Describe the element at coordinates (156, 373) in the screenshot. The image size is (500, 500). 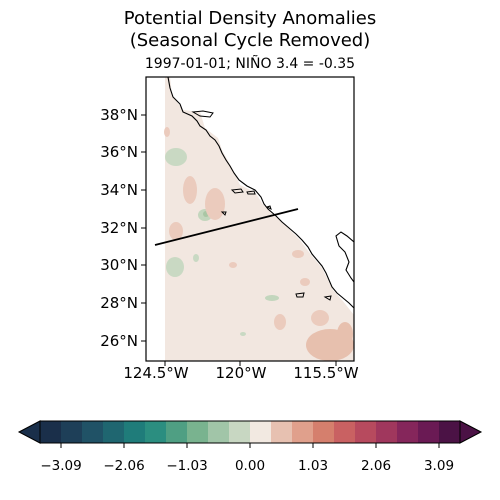
I see `lon-tick-label: 124.5°W` at that location.